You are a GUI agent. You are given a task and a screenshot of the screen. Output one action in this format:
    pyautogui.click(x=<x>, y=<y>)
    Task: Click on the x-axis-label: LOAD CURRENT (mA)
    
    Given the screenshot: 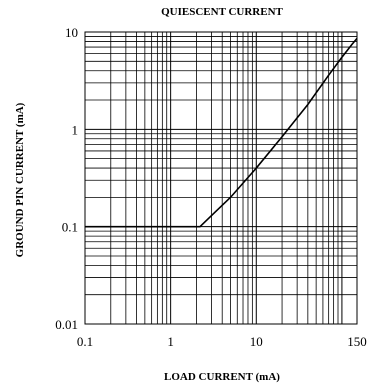 What is the action you would take?
    pyautogui.click(x=222, y=377)
    